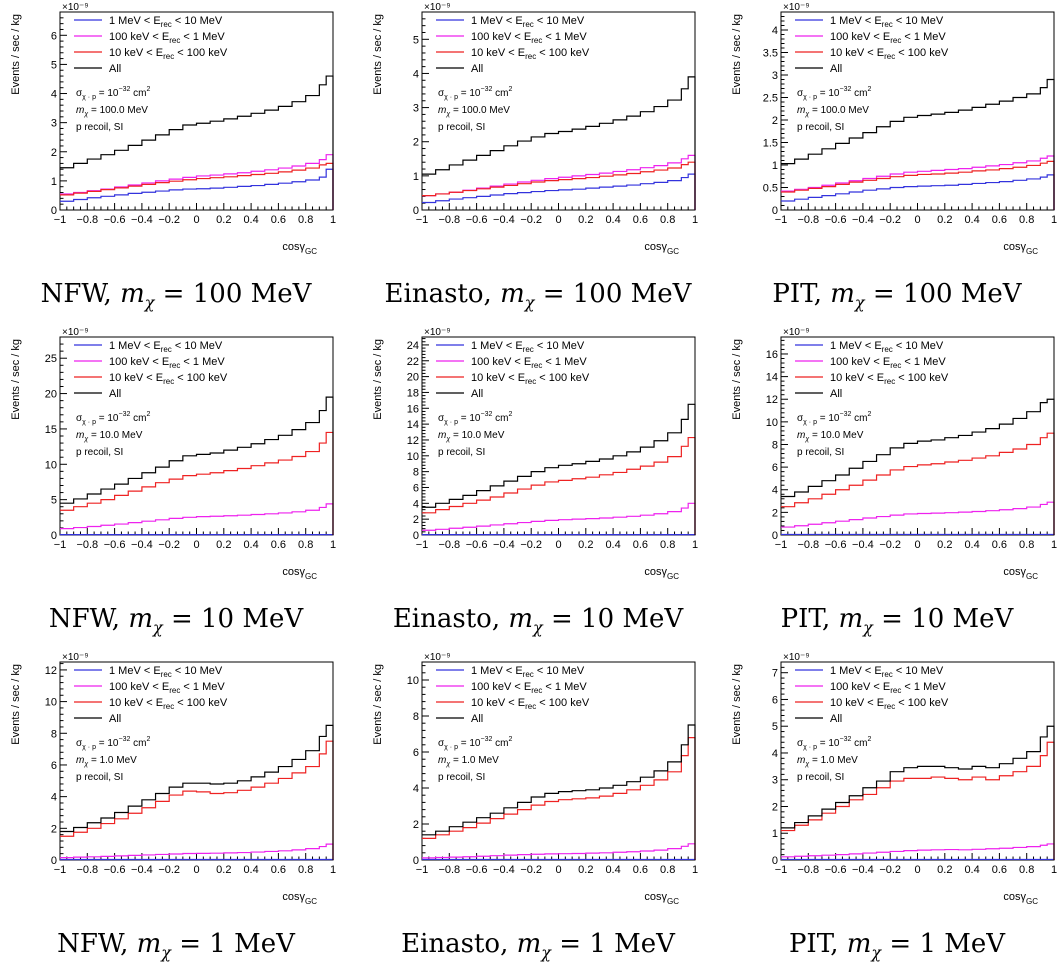 Image resolution: width=1058 pixels, height=976 pixels. Describe the element at coordinates (176, 945) in the screenshot. I see `panel-caption: NFW, mχ = 1 MeV` at that location.